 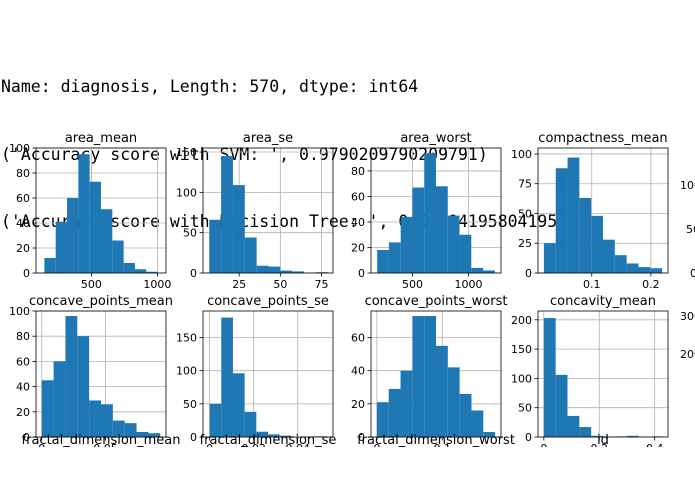 What do you see at coordinates (101, 440) in the screenshot?
I see `cutoff-histogram-title: fractal_dimension_mean` at bounding box center [101, 440].